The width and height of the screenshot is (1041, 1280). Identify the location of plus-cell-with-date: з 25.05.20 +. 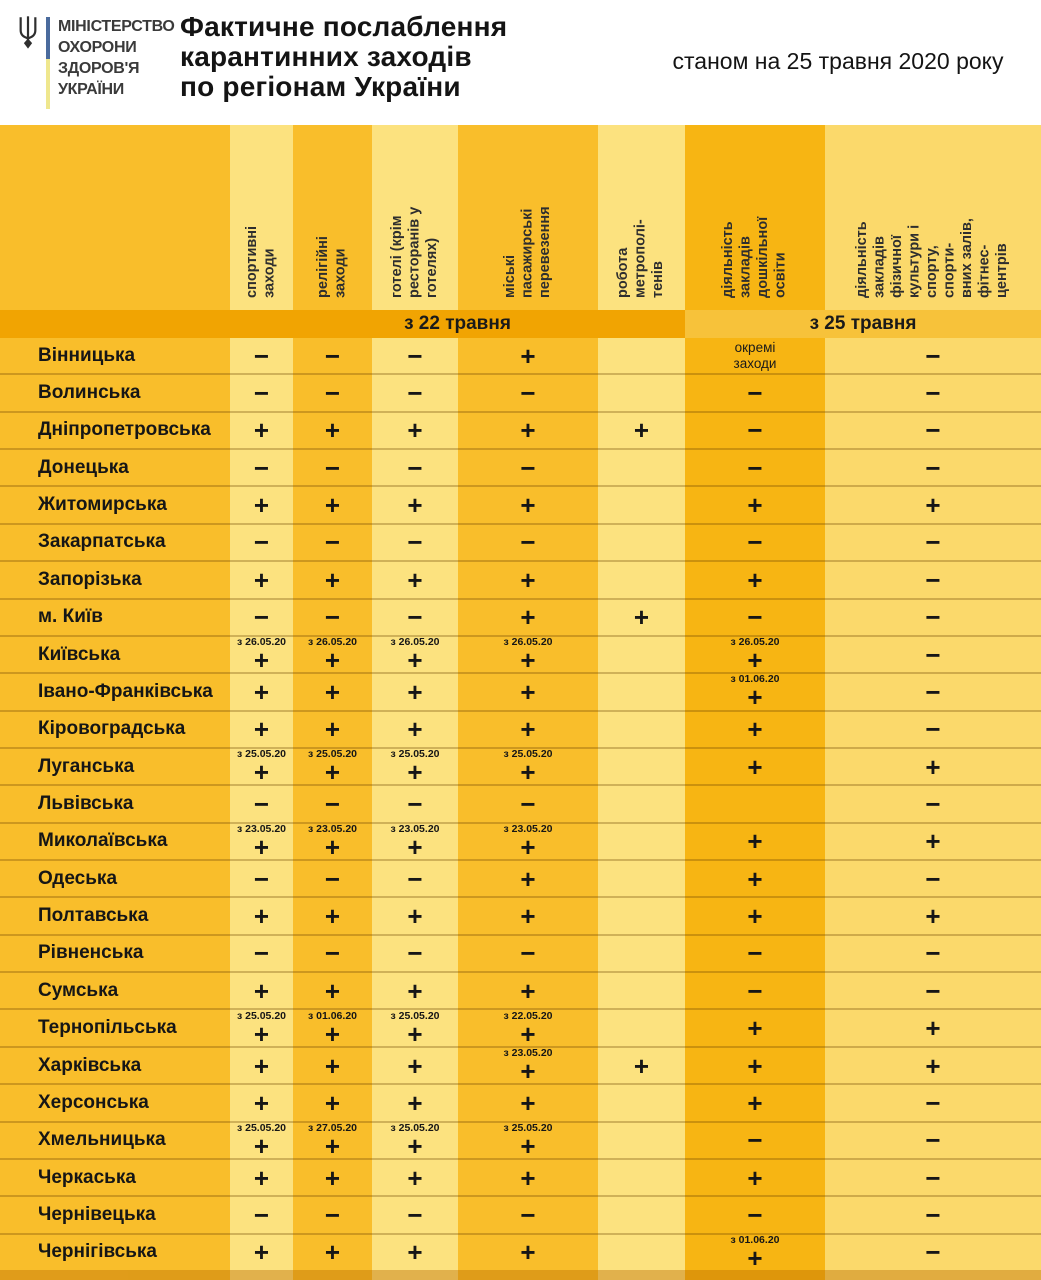
(528, 766).